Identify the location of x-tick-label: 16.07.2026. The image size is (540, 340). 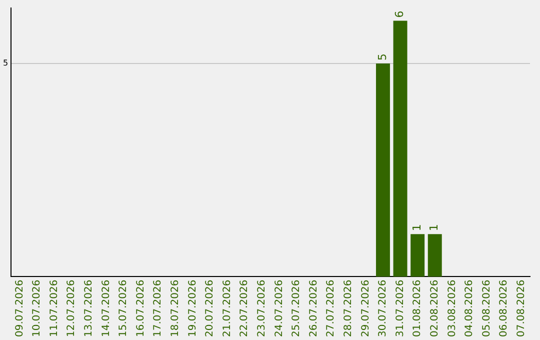
(140, 309).